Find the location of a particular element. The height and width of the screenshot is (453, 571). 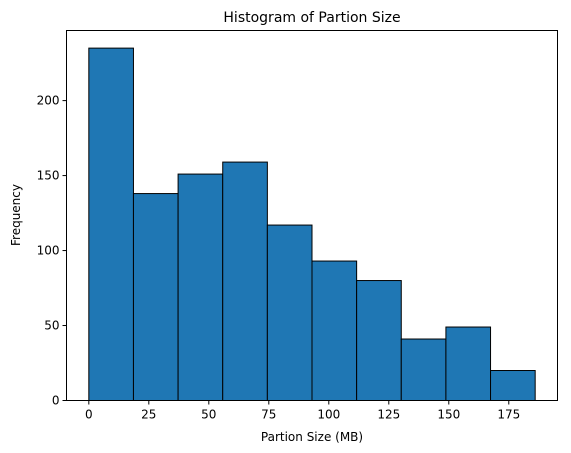

y-tick-label: 50 is located at coordinates (51, 326).